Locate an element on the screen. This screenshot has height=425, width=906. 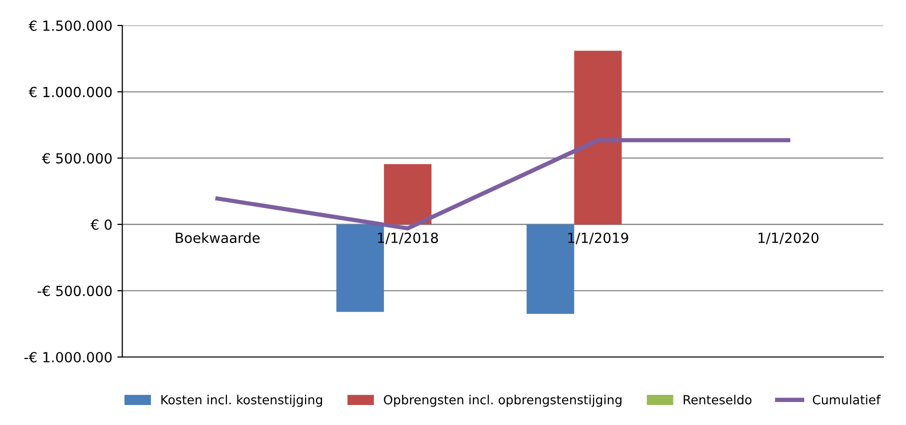
y-tick-label: € 500.000 is located at coordinates (77, 158).